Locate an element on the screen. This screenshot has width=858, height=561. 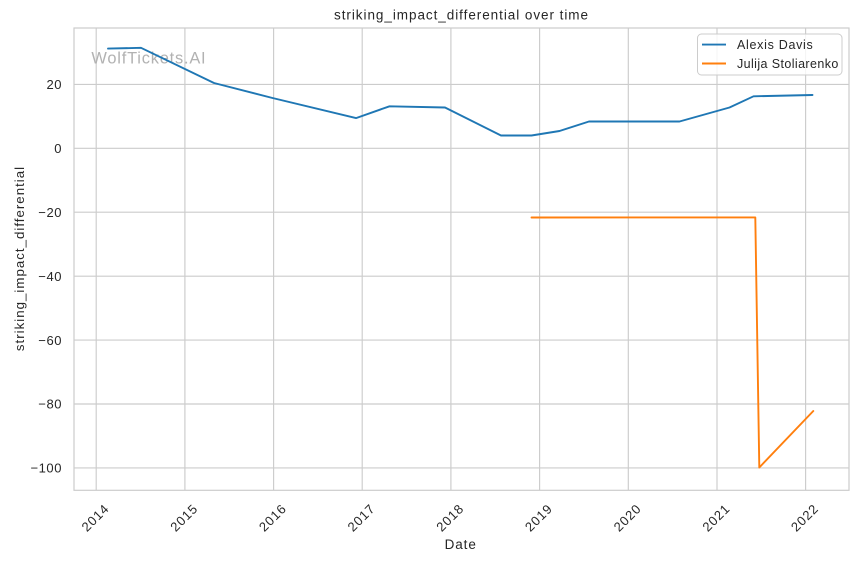
svg-text: 2016 is located at coordinates (273, 518).